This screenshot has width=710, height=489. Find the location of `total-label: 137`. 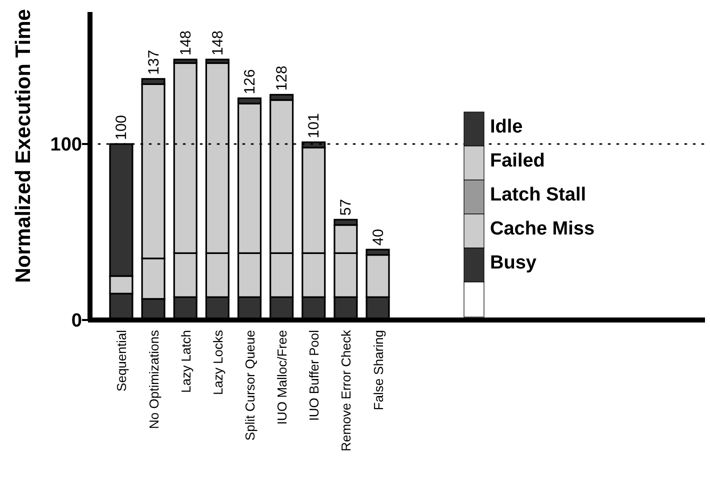

total-label: 137 is located at coordinates (153, 62).